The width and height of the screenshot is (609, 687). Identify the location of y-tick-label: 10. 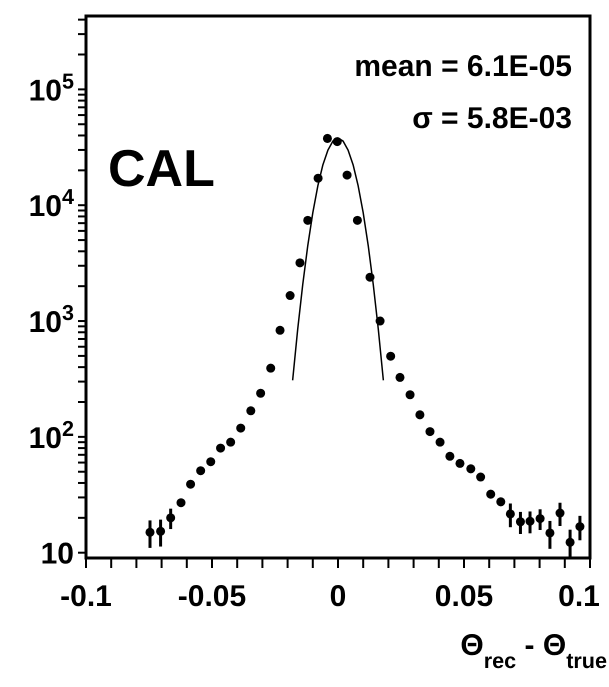
(57, 554).